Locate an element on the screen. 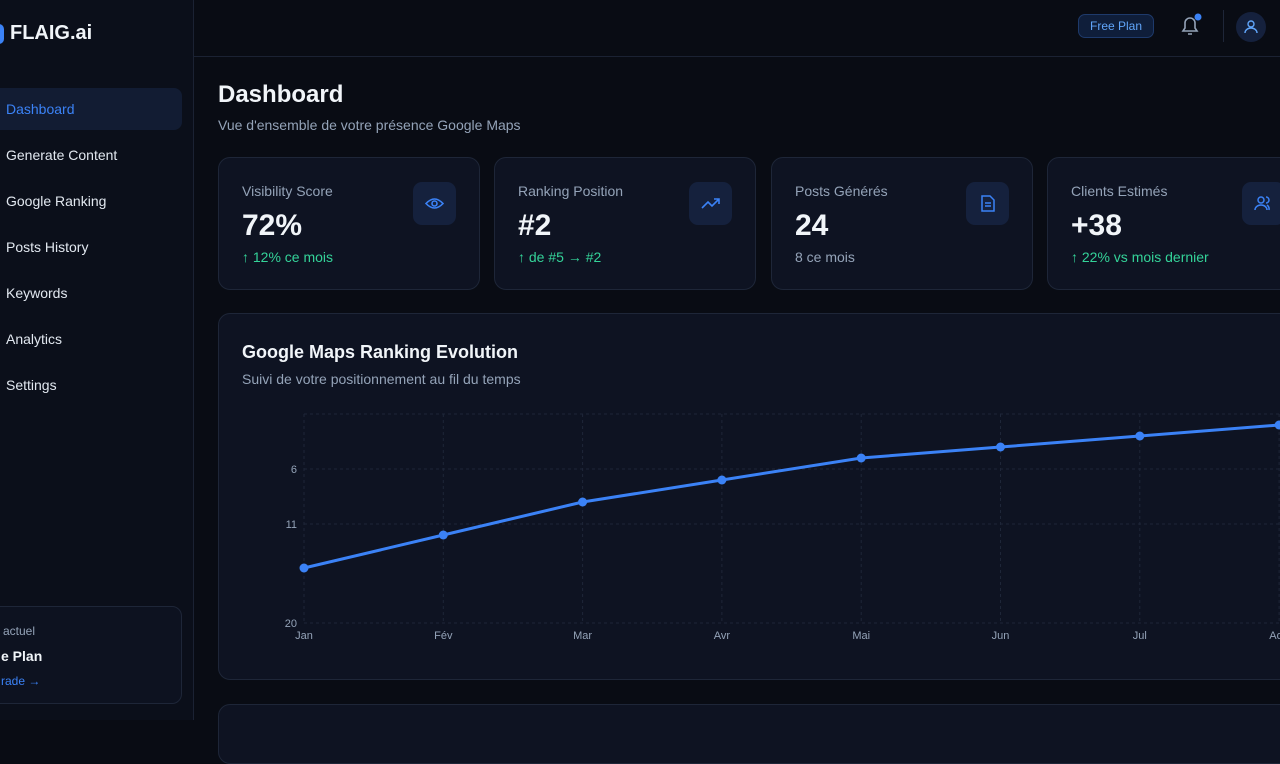 The image size is (1280, 764). stat-value: +38 is located at coordinates (1096, 225).